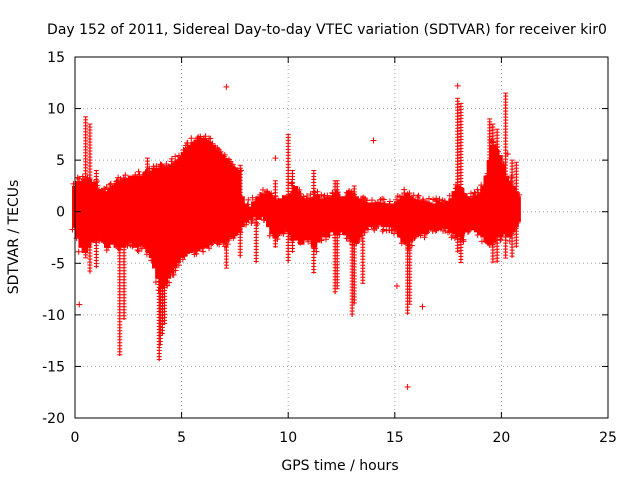 The height and width of the screenshot is (480, 640). Describe the element at coordinates (339, 466) in the screenshot. I see `x-axis-label: GPS time / hours` at that location.